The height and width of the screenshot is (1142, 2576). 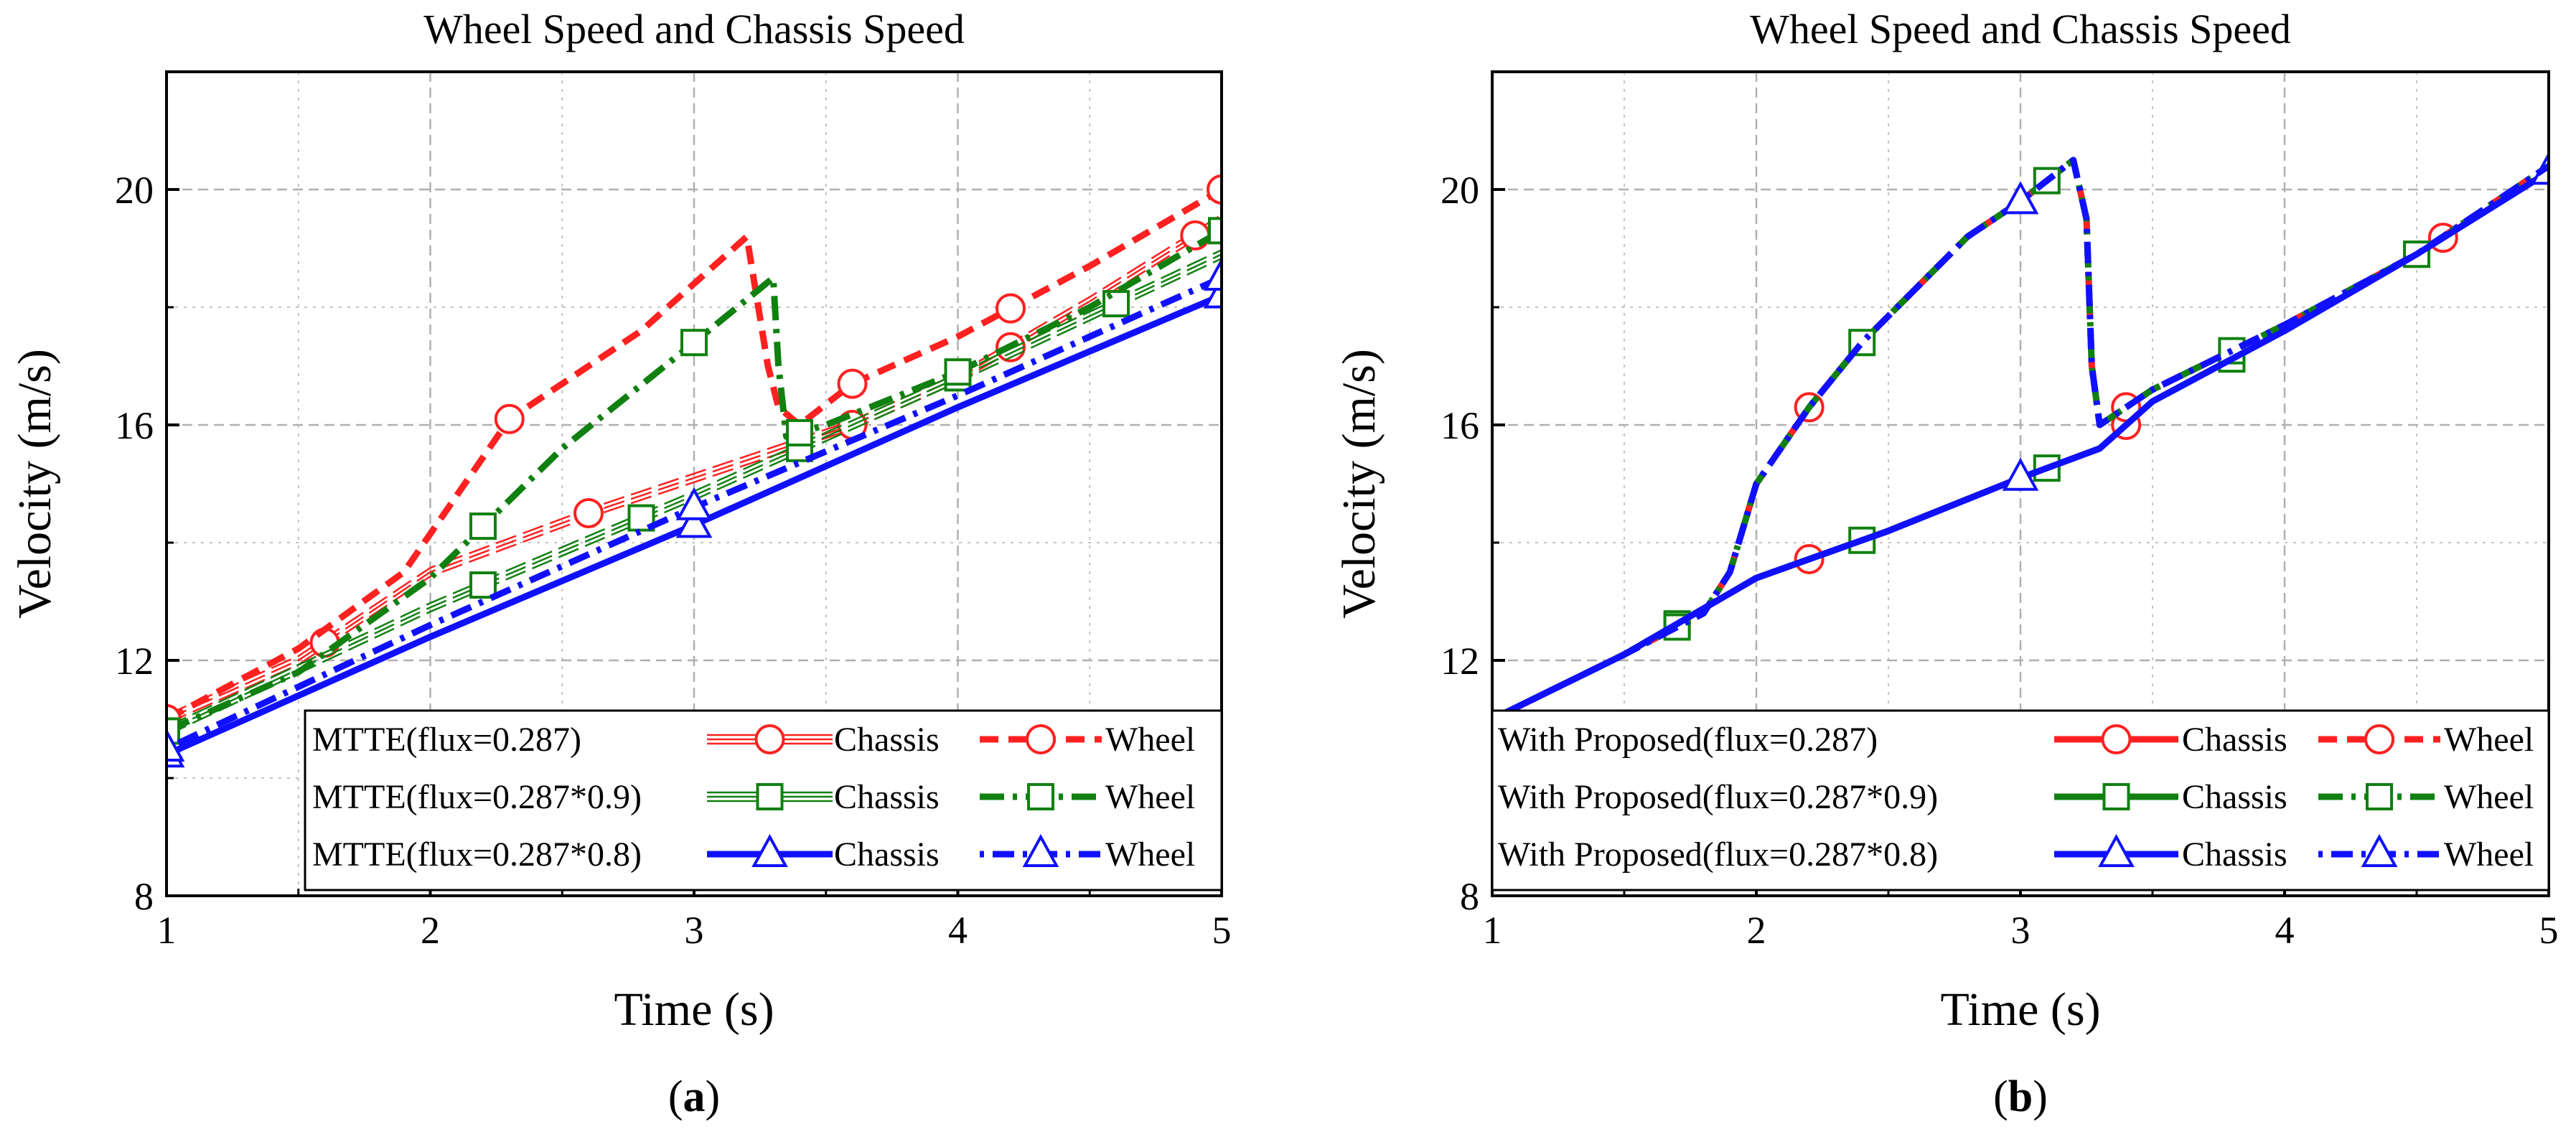 I want to click on x-axis-label-b: Time (s), so click(x=2020, y=1010).